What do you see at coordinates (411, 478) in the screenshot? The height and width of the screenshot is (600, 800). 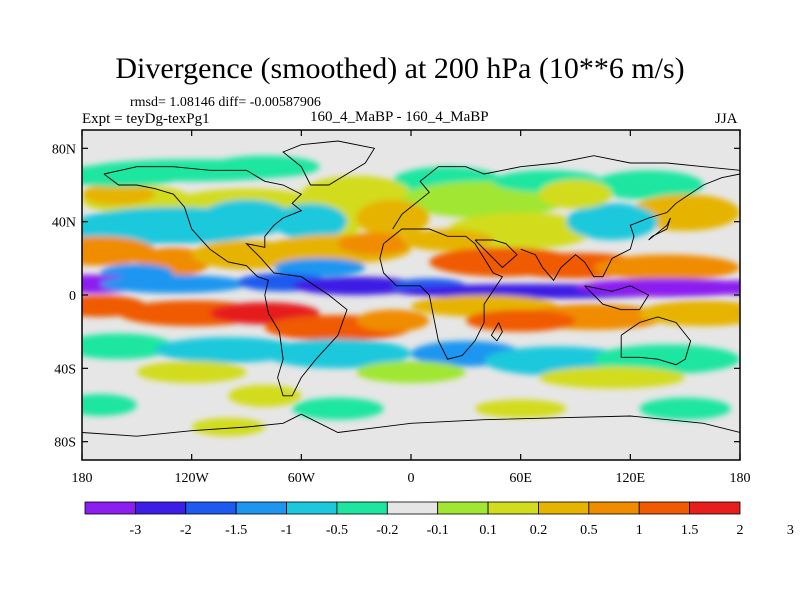 I see `x-tick-label: 0` at bounding box center [411, 478].